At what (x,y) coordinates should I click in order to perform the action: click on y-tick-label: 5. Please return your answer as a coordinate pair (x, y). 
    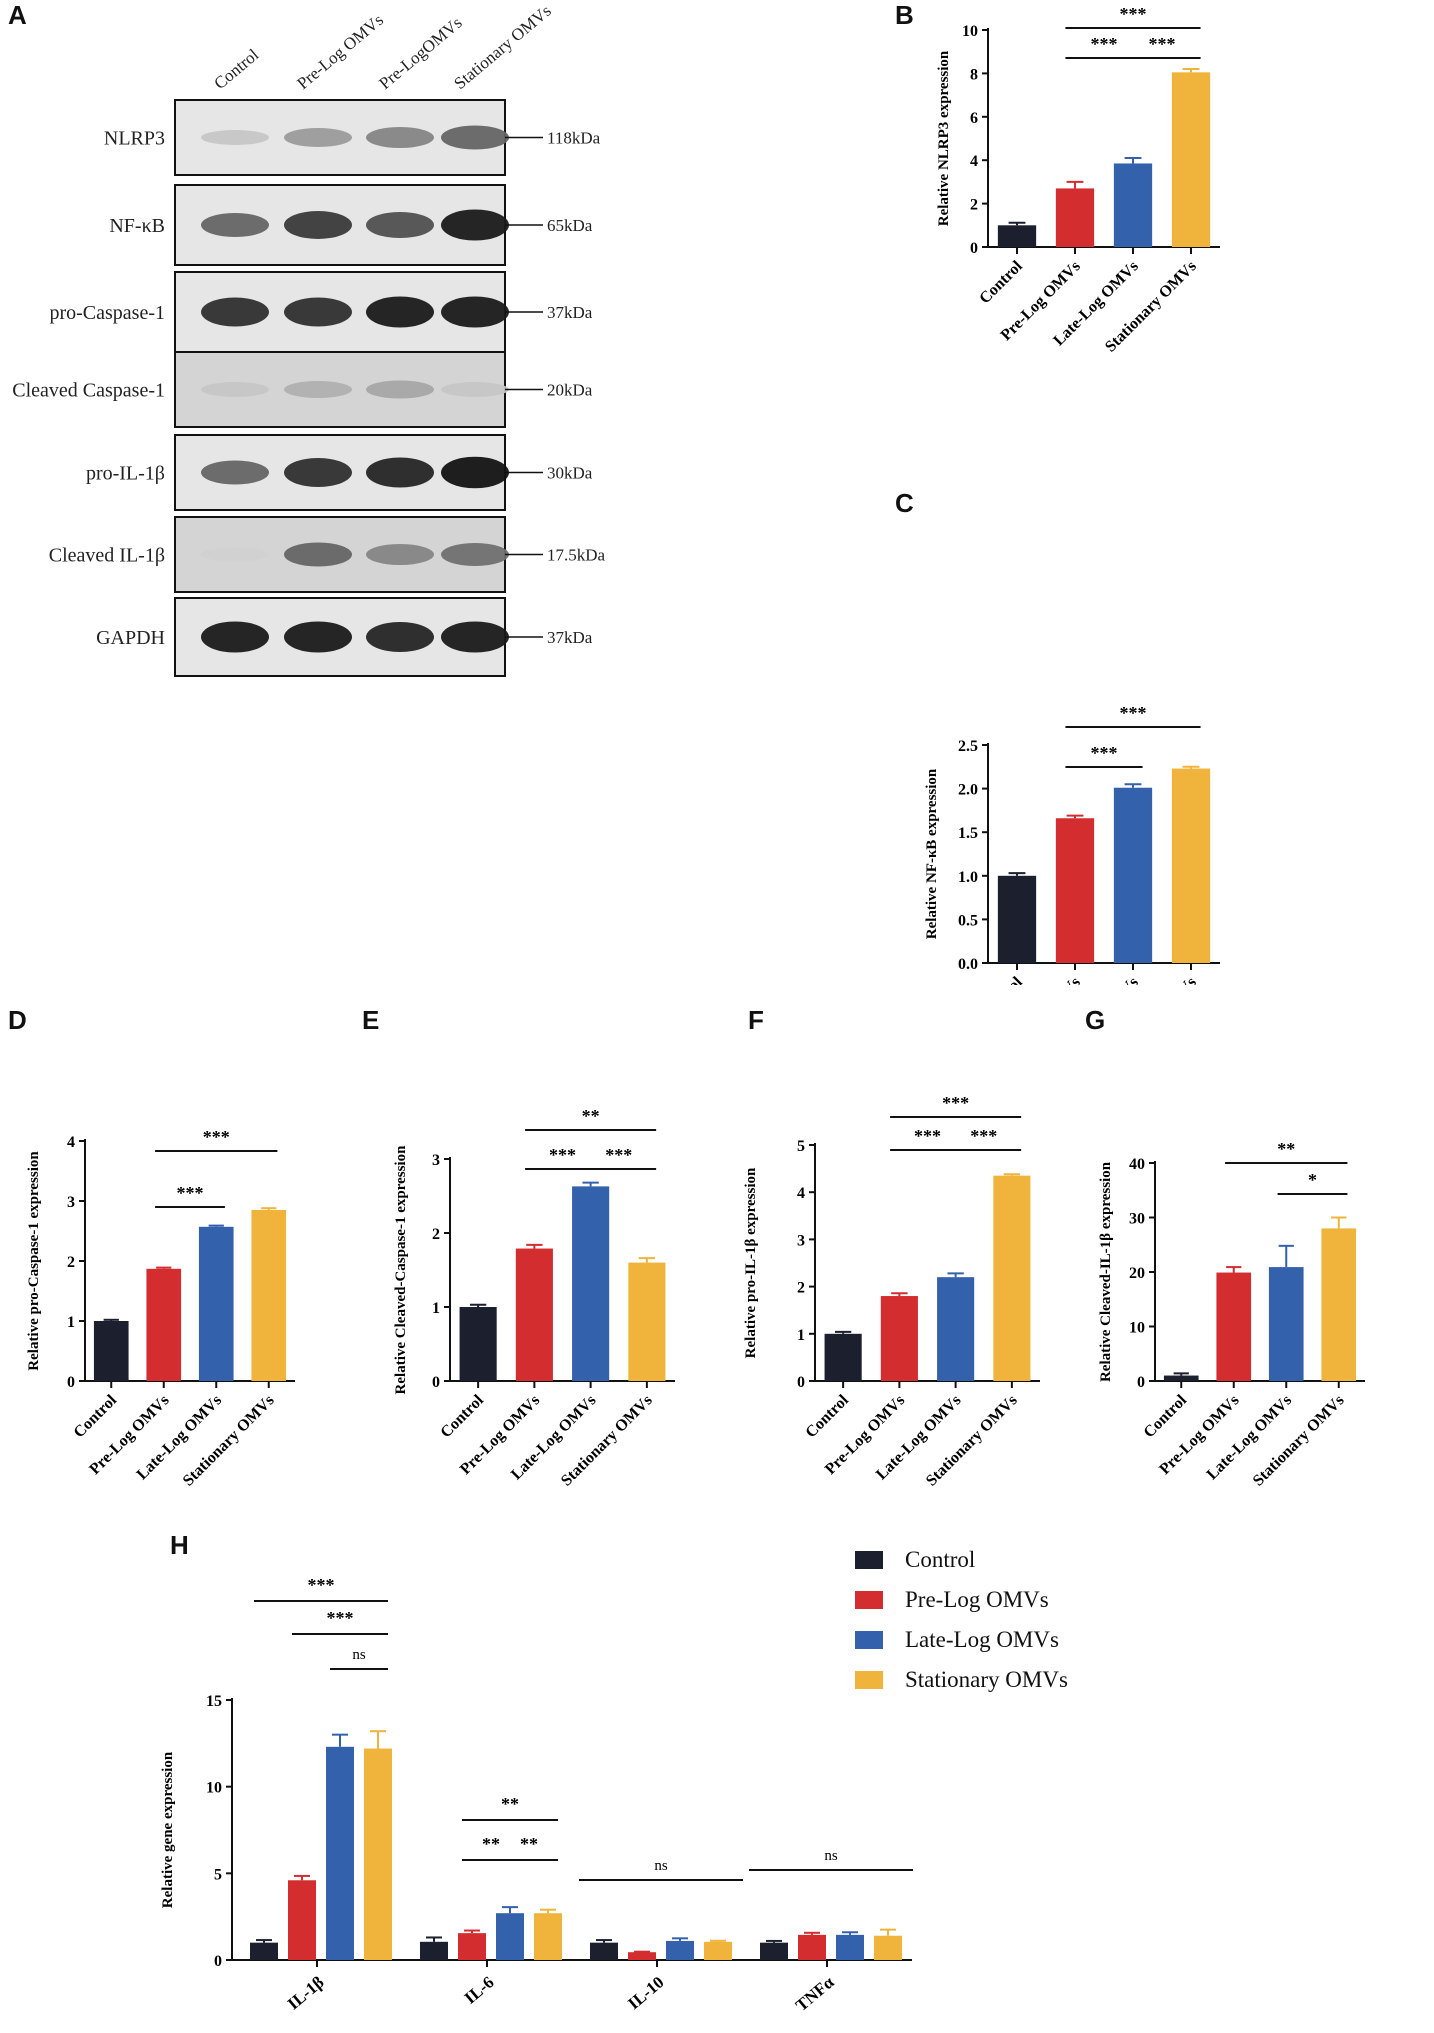
    Looking at the image, I should click on (218, 1874).